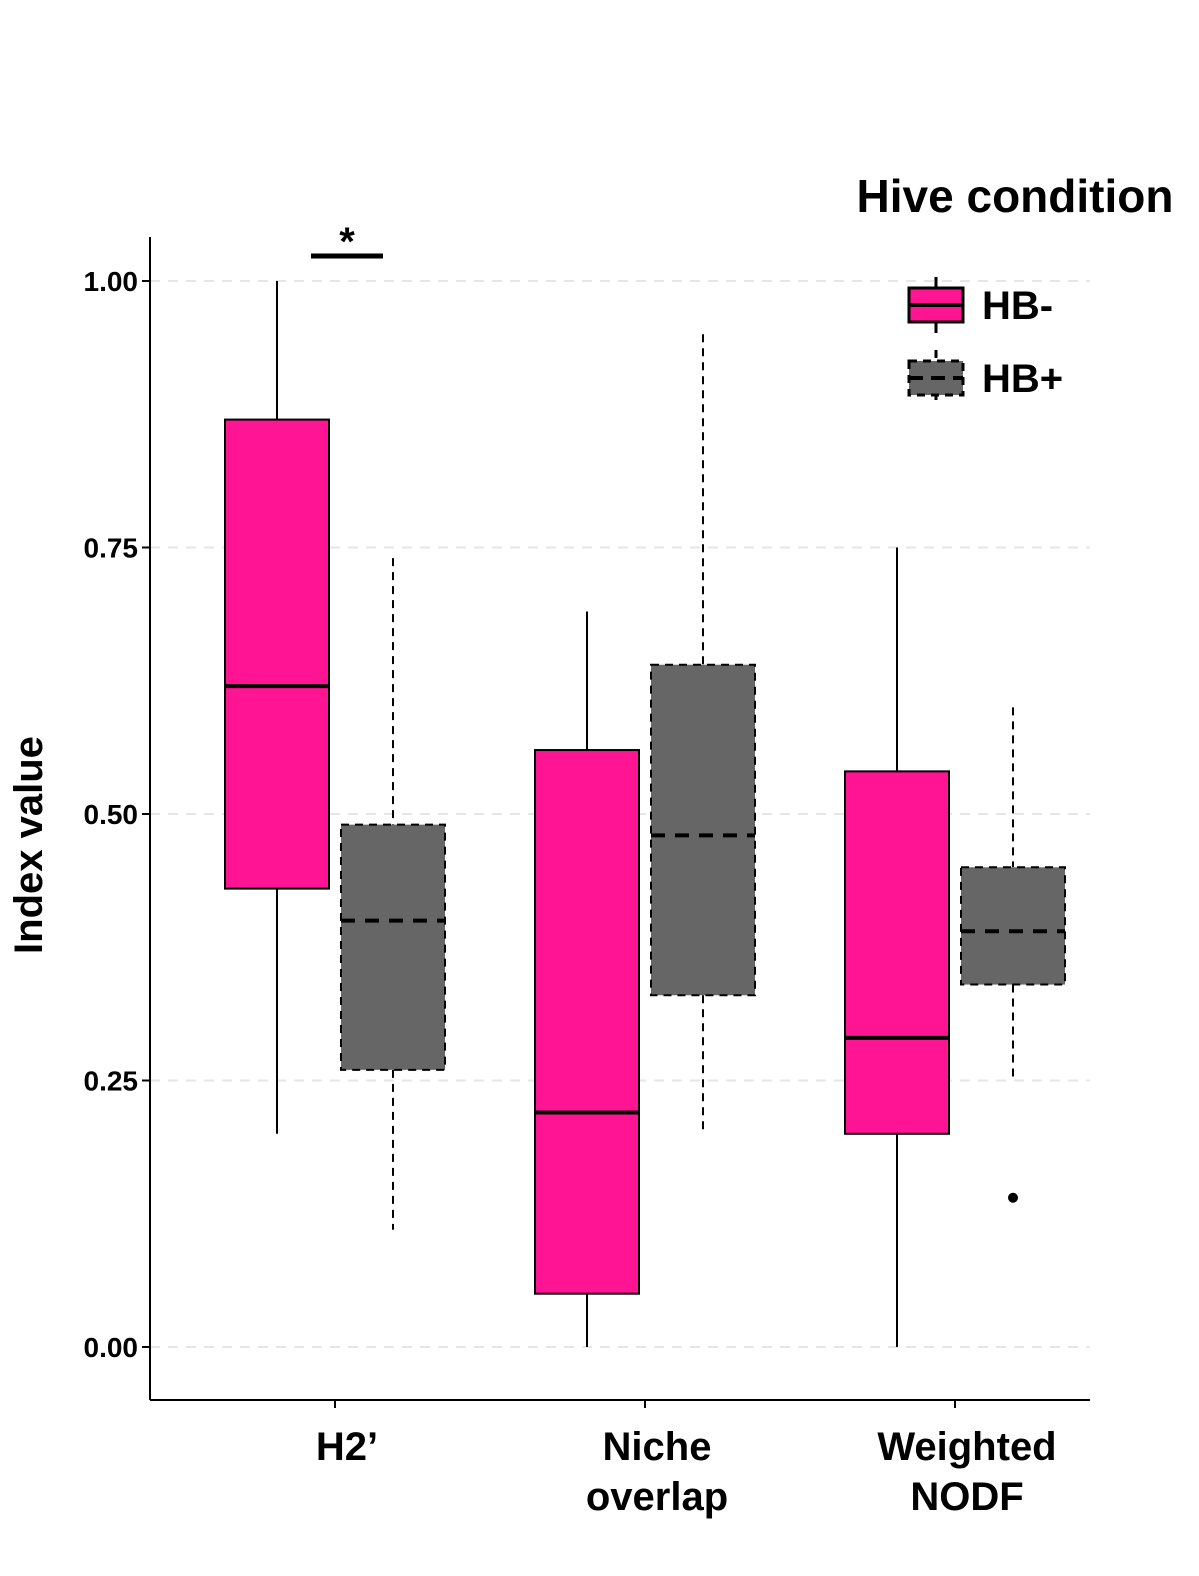  Describe the element at coordinates (1017, 306) in the screenshot. I see `legend-label: HB-` at that location.